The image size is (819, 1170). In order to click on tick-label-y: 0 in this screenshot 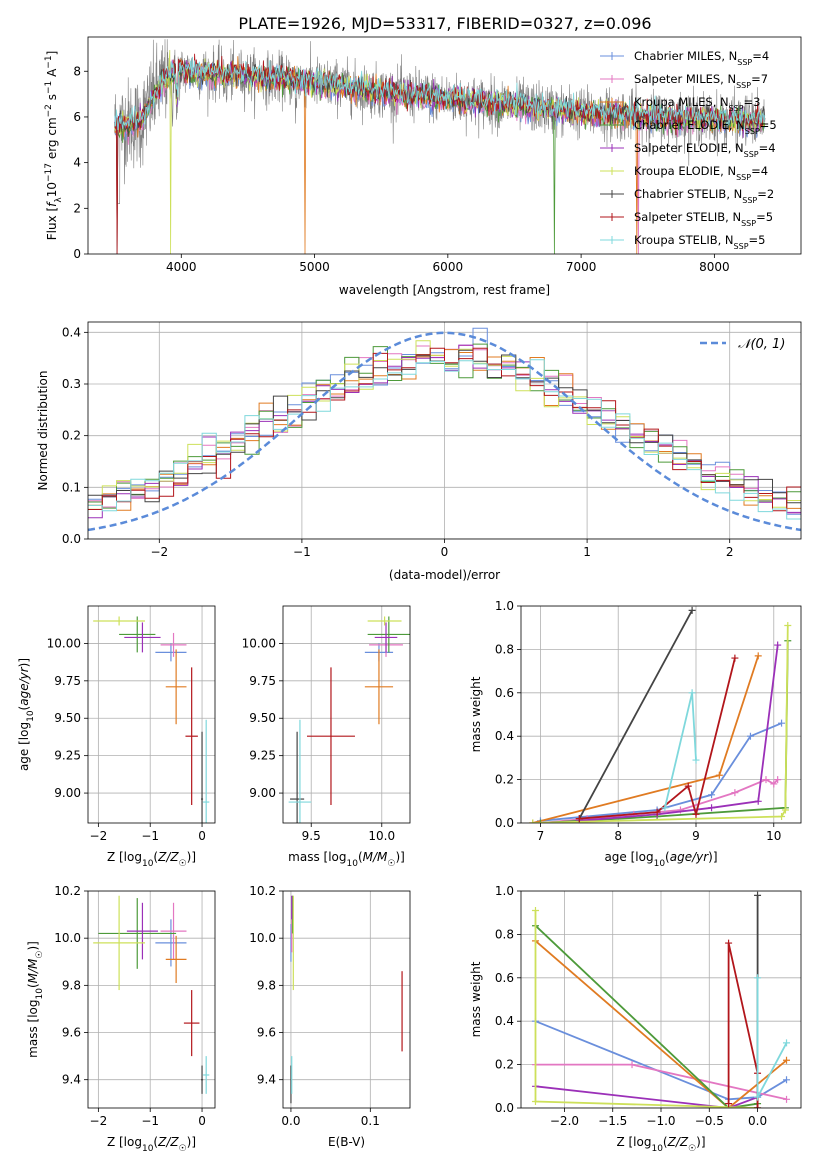, I will do `click(77, 254)`.